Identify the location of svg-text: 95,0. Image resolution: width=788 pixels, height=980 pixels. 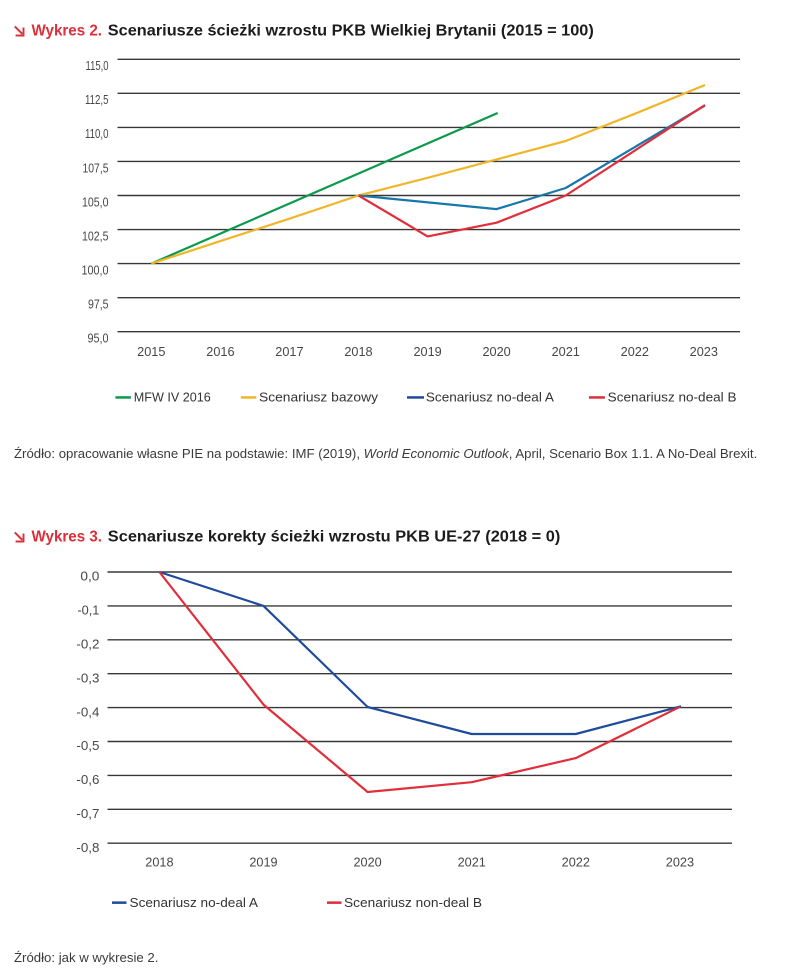
(98, 339).